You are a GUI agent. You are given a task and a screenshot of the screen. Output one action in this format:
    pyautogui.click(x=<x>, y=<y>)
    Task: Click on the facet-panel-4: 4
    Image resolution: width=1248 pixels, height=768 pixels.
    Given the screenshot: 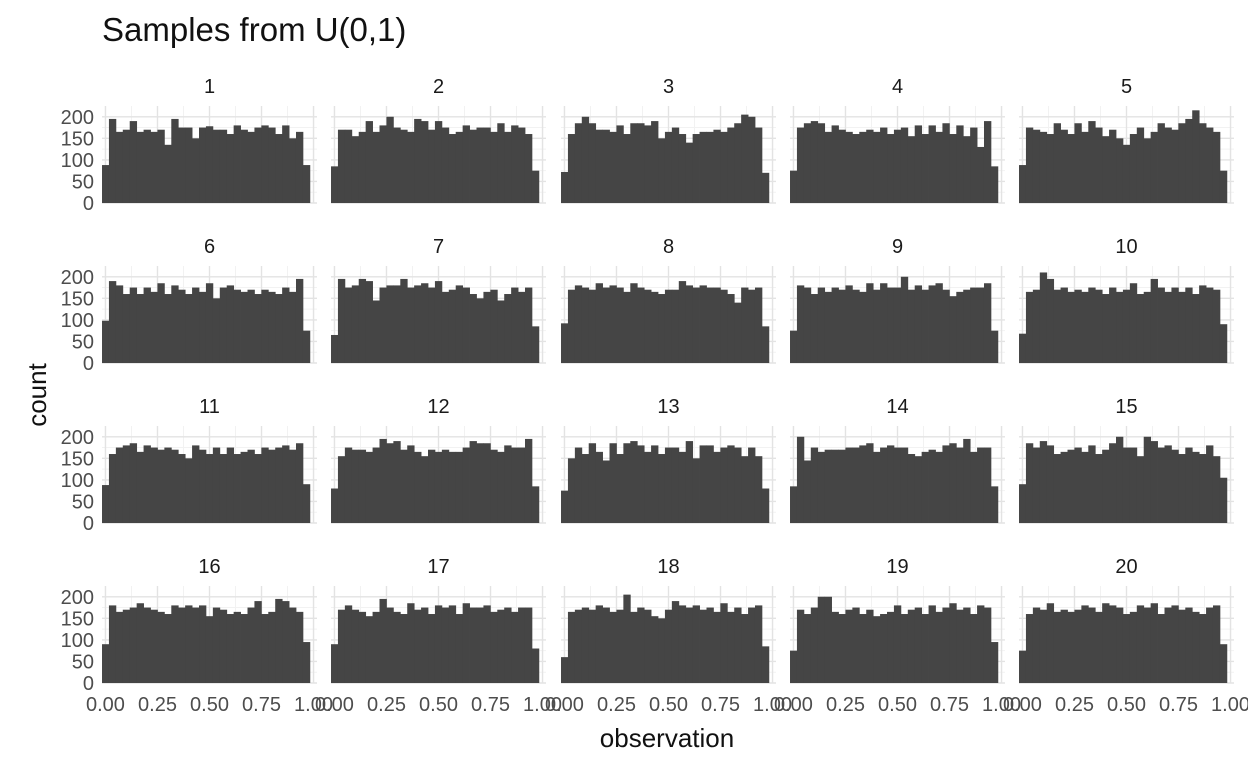 What is the action you would take?
    pyautogui.click(x=897, y=140)
    